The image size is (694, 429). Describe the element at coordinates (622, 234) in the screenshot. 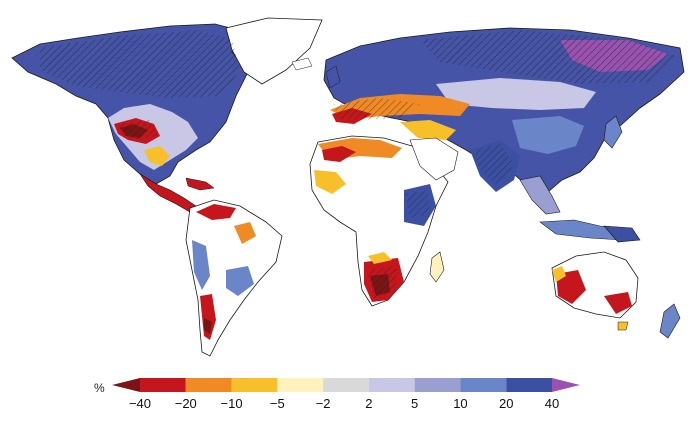

I see `new-guinea-land` at that location.